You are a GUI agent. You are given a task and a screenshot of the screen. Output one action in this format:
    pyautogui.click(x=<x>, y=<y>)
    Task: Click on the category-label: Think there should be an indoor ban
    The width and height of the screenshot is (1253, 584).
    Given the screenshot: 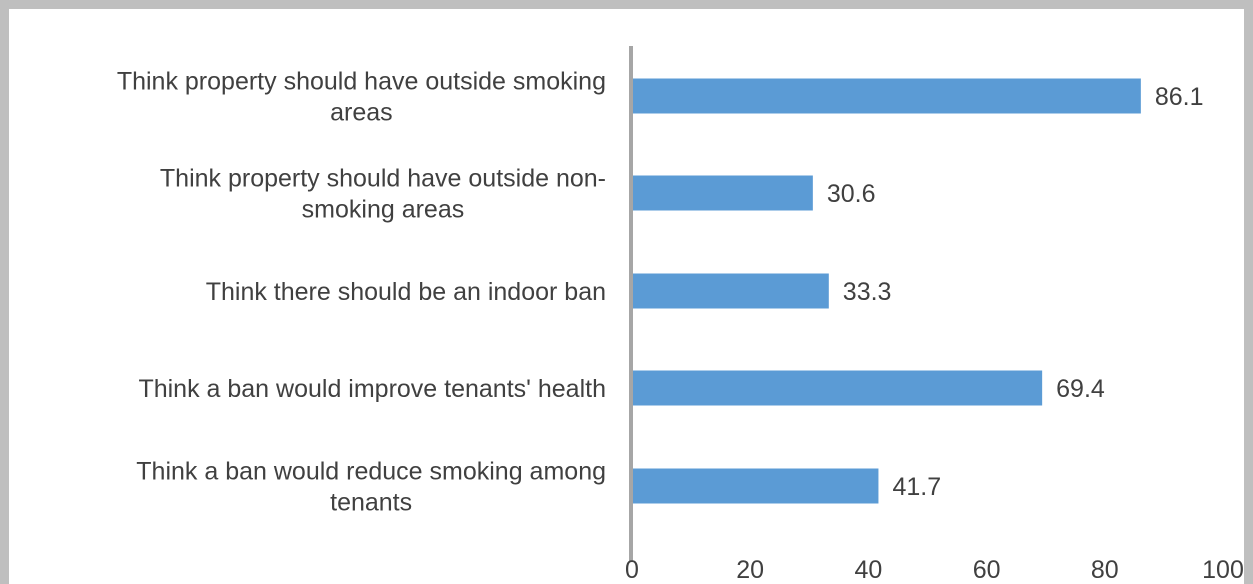 What is the action you would take?
    pyautogui.click(x=406, y=292)
    